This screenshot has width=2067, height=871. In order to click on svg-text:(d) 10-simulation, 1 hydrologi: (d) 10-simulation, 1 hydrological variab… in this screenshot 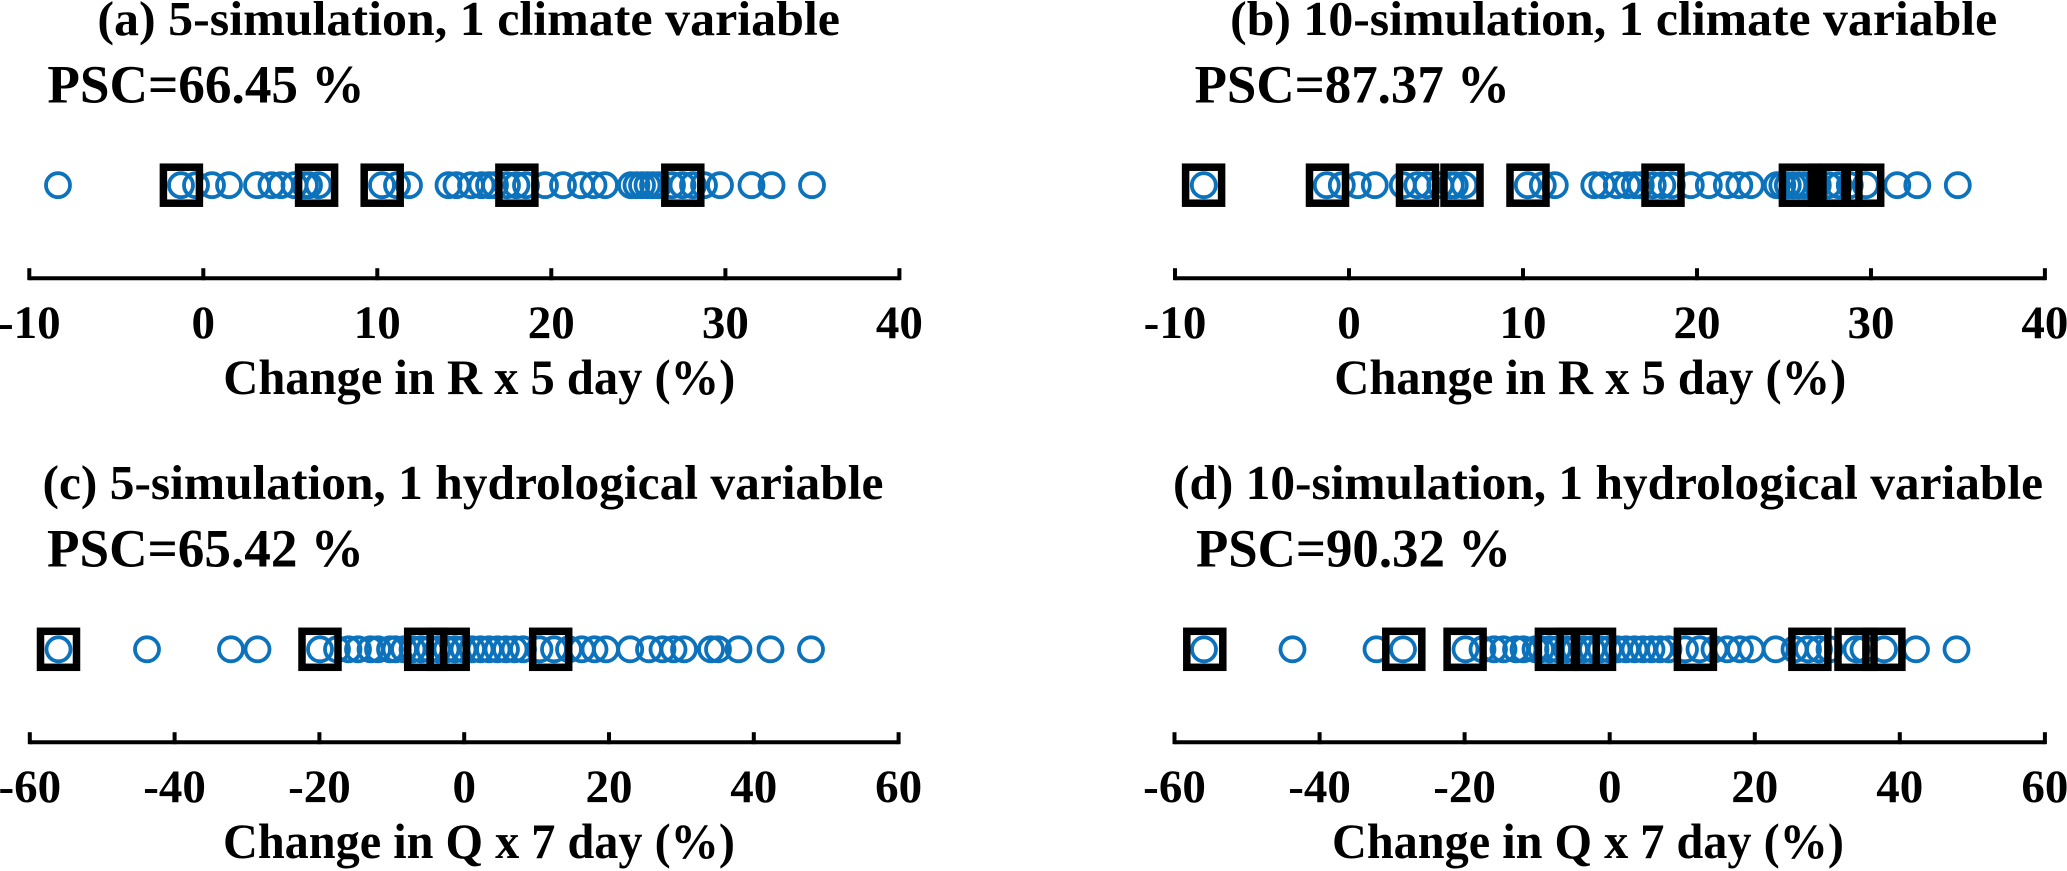, I will do `click(1608, 482)`.